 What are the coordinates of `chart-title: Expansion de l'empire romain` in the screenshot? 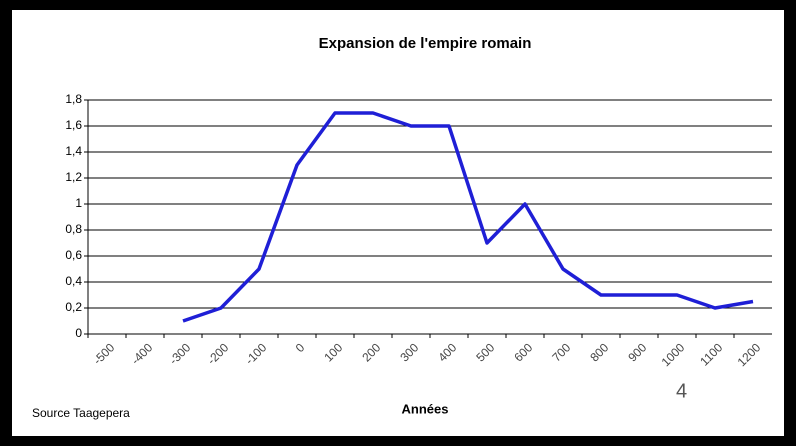 It's located at (425, 43).